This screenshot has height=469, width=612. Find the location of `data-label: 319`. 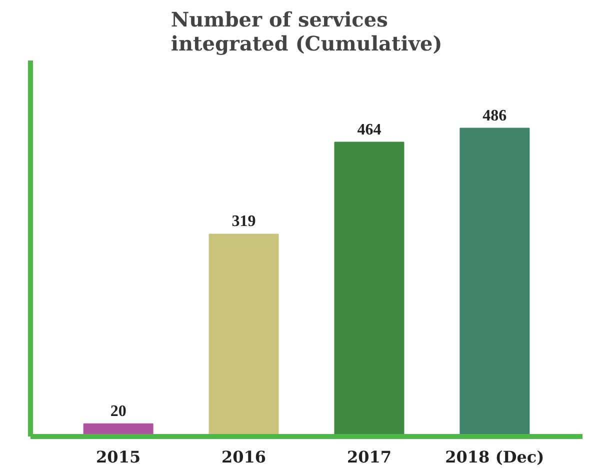

data-label: 319 is located at coordinates (244, 221).